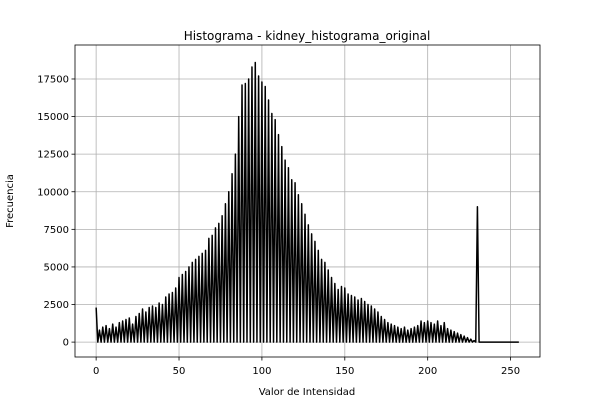 Image resolution: width=600 pixels, height=400 pixels. Describe the element at coordinates (56, 305) in the screenshot. I see `y-tick-label: 2500` at that location.